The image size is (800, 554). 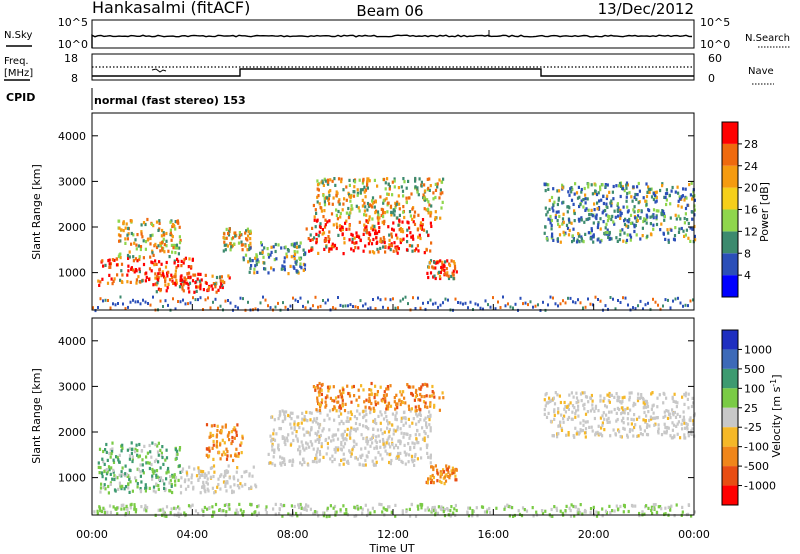 What do you see at coordinates (776, 421) in the screenshot?
I see `velocity-label-text: Velocity [m s` at bounding box center [776, 421].